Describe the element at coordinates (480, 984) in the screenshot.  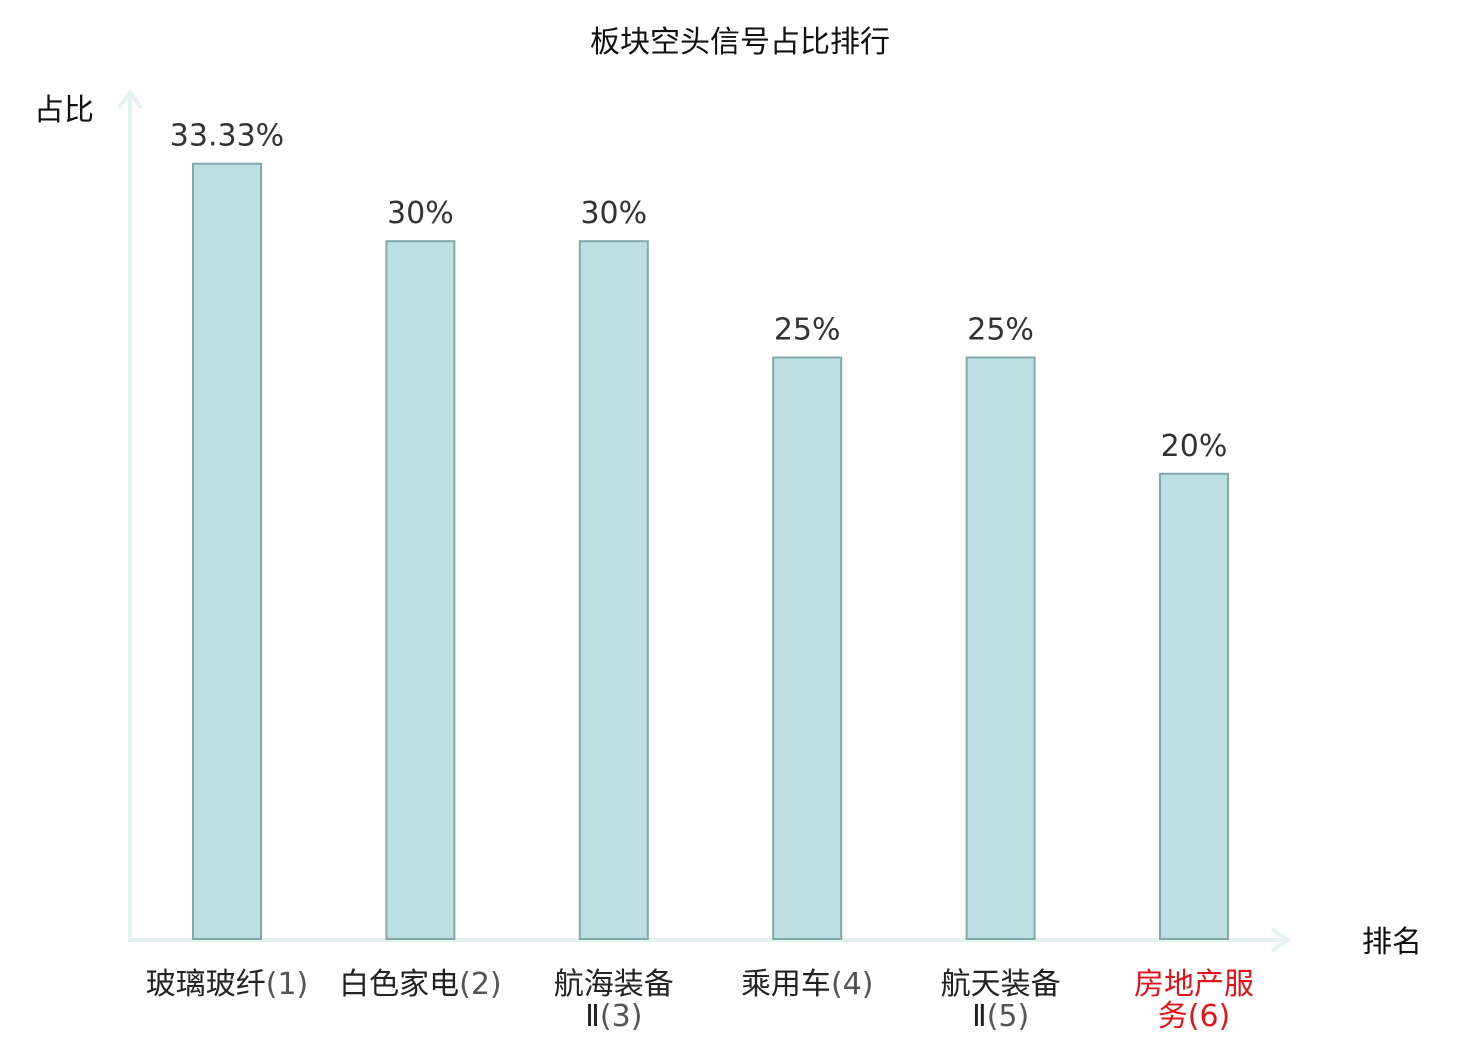
I see `category-rank: (2)` at that location.